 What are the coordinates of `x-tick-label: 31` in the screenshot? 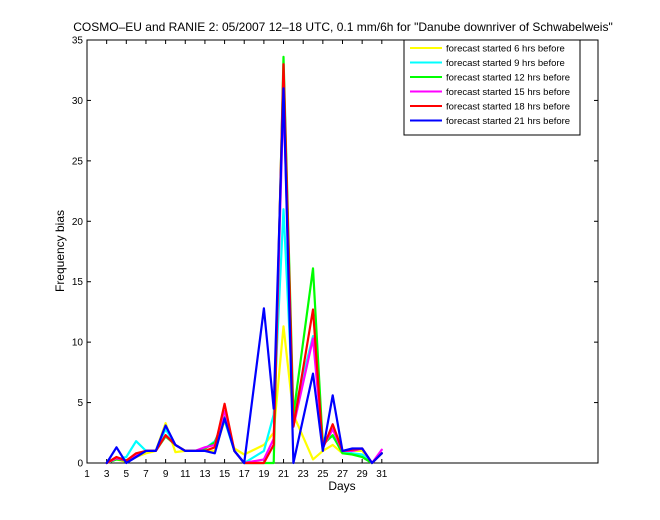 It's located at (382, 474).